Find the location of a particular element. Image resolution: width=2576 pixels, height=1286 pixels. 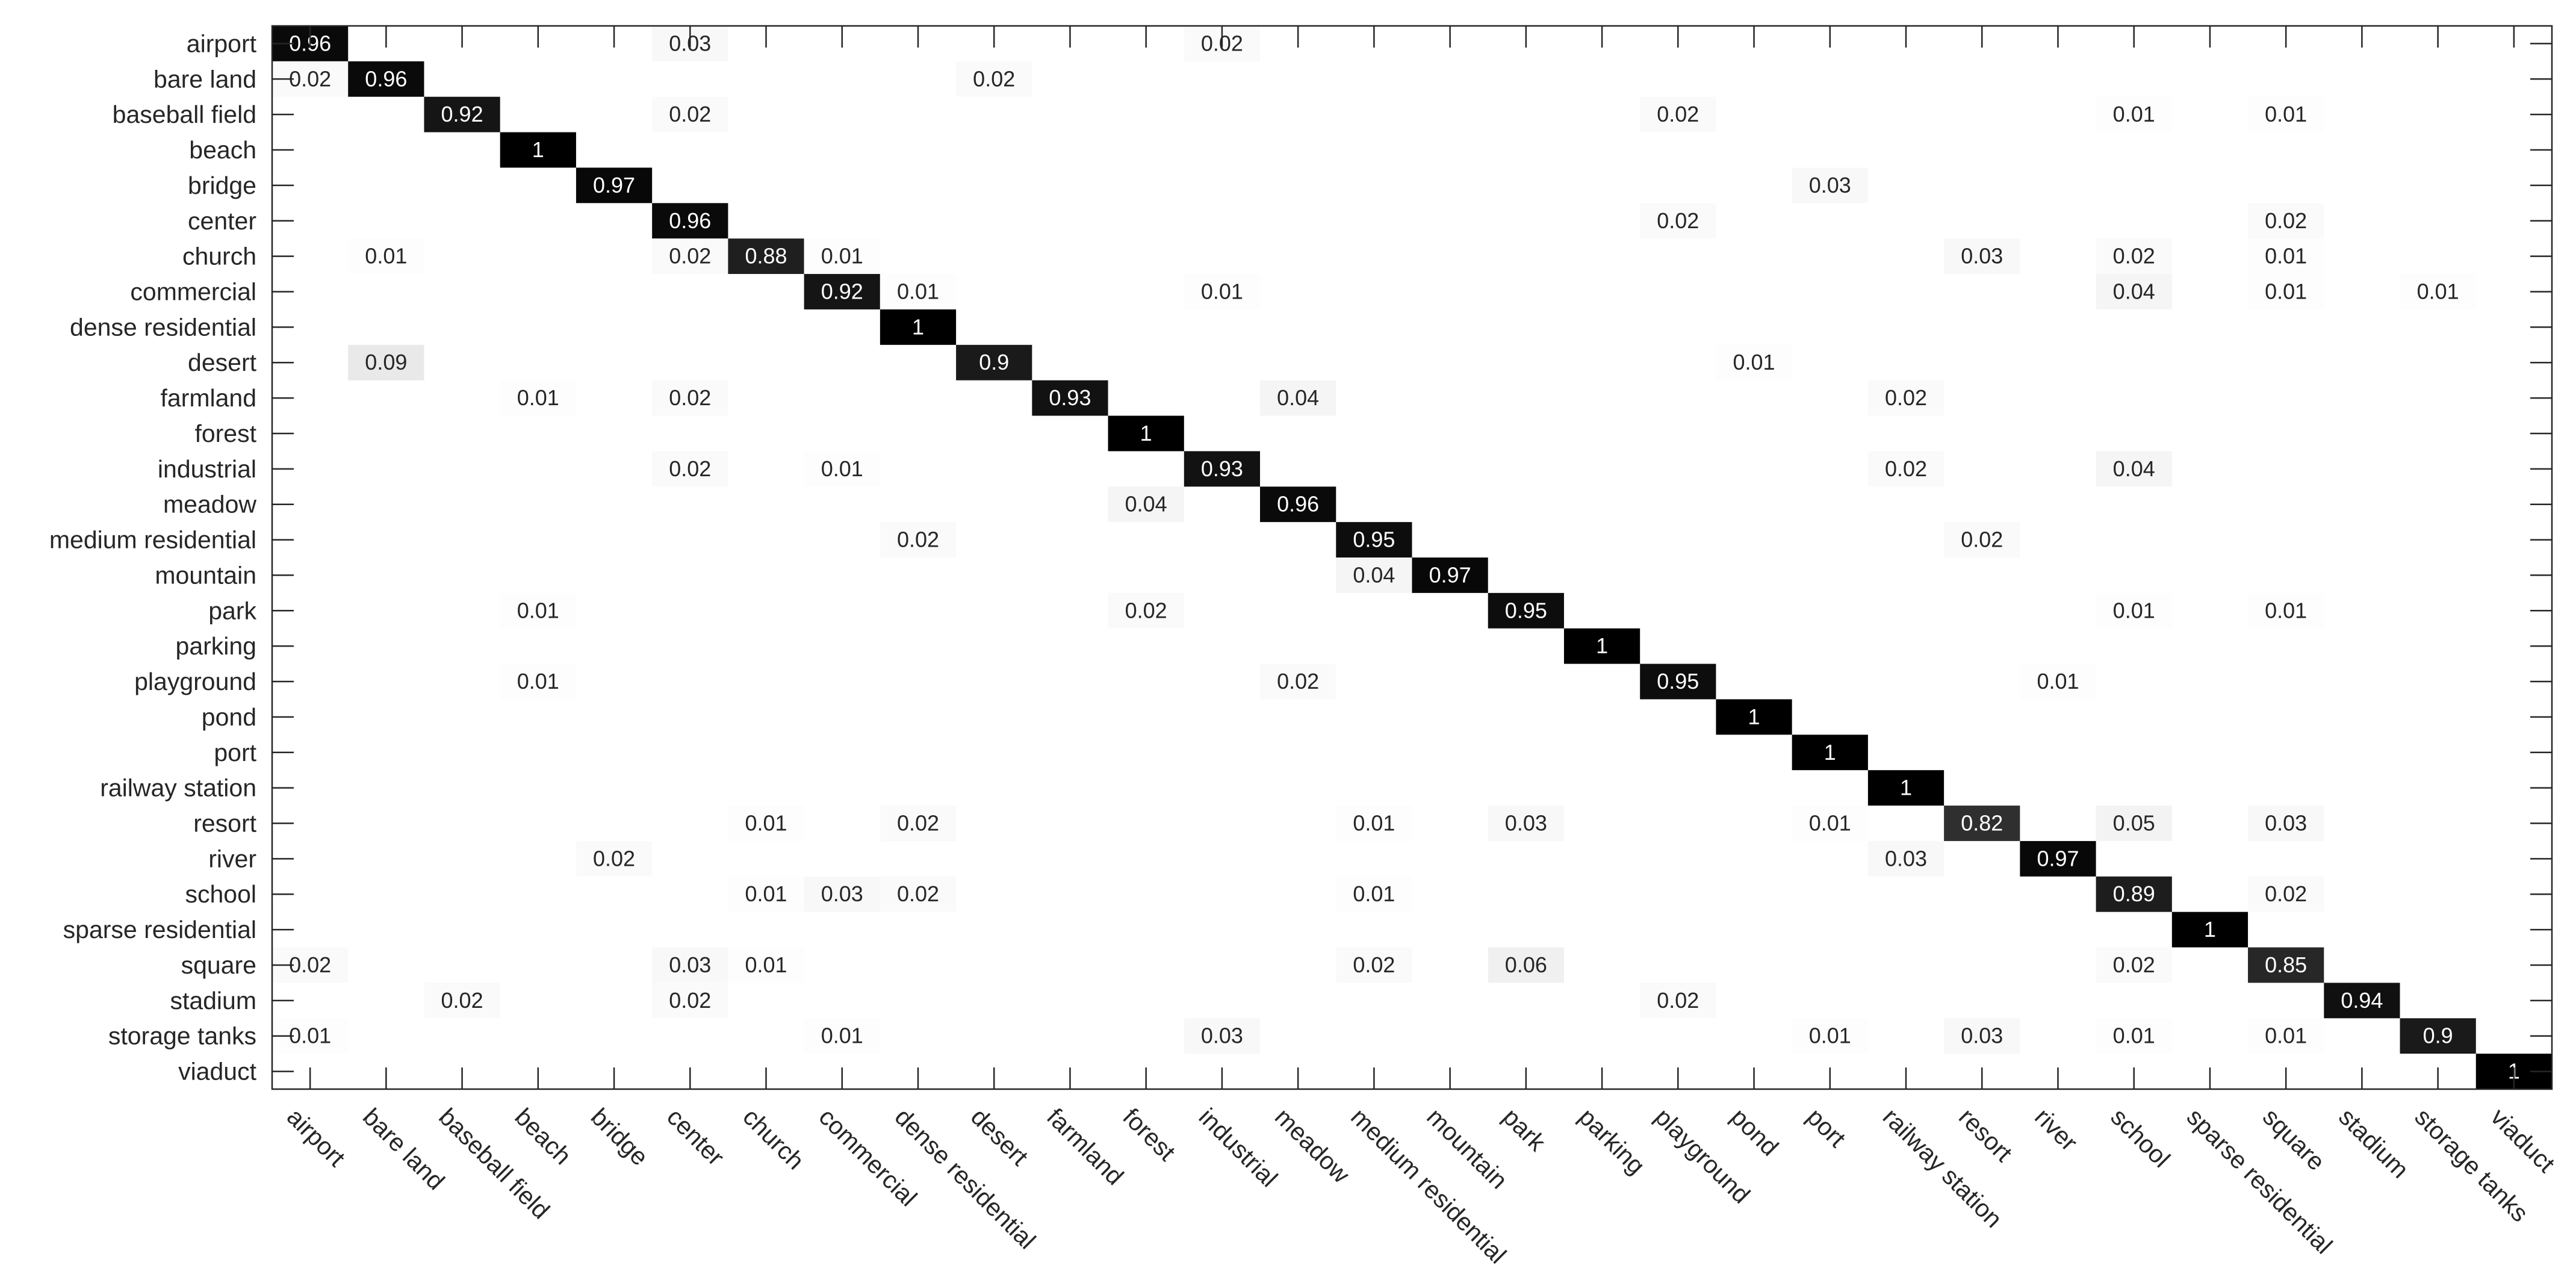

x-tick-label: dense residential is located at coordinates (965, 1179).